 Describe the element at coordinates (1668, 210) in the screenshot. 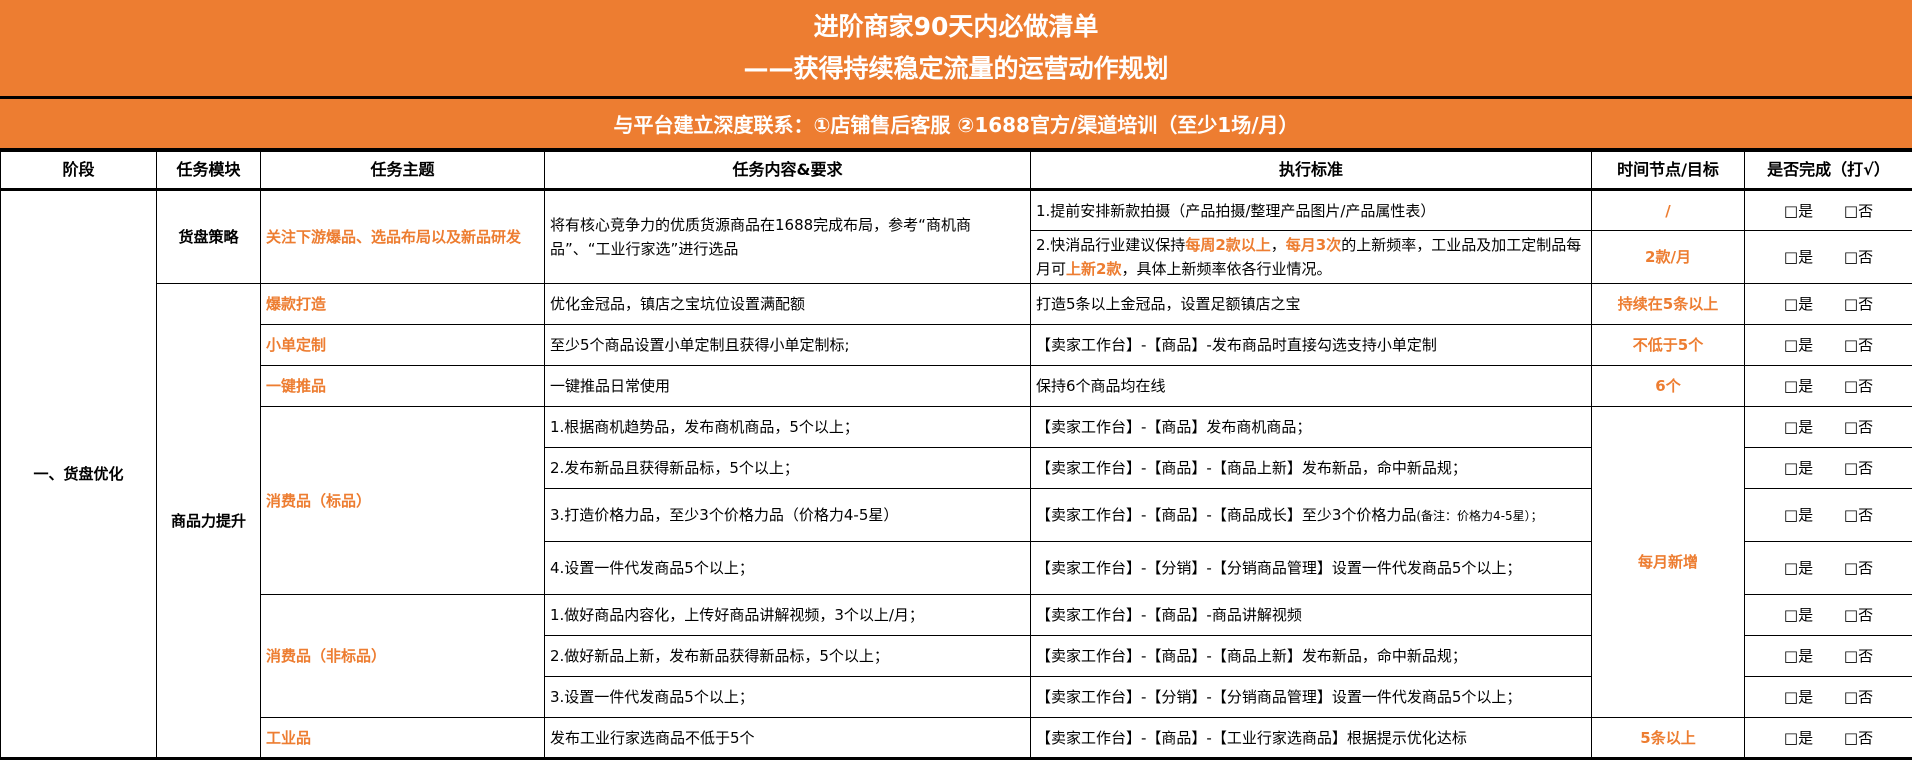

I see `target-cell: /` at that location.